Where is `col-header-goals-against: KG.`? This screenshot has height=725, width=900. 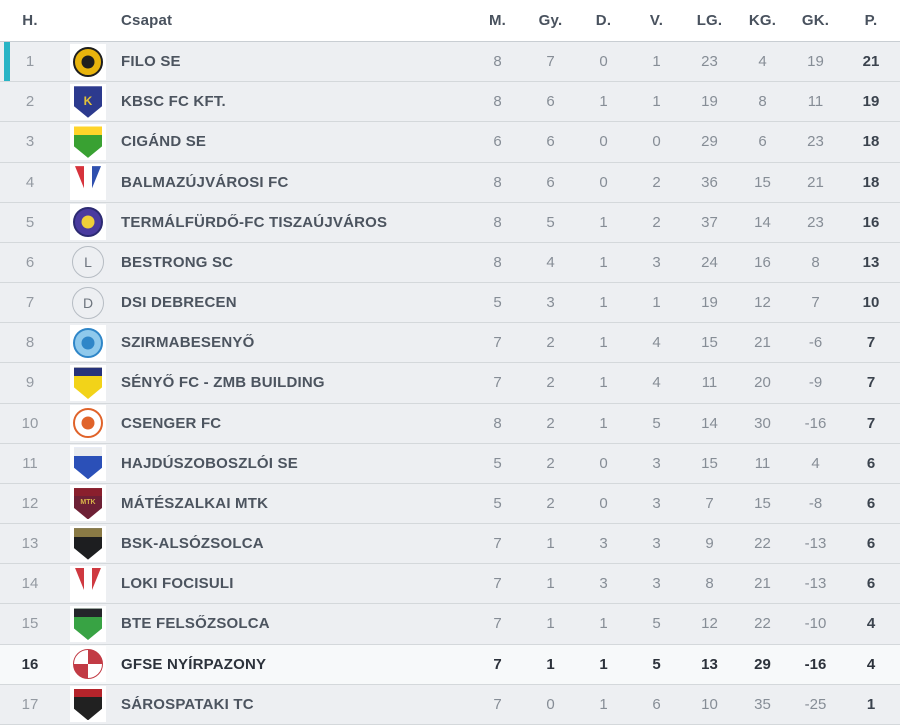
col-header-goals-against: KG. is located at coordinates (762, 20).